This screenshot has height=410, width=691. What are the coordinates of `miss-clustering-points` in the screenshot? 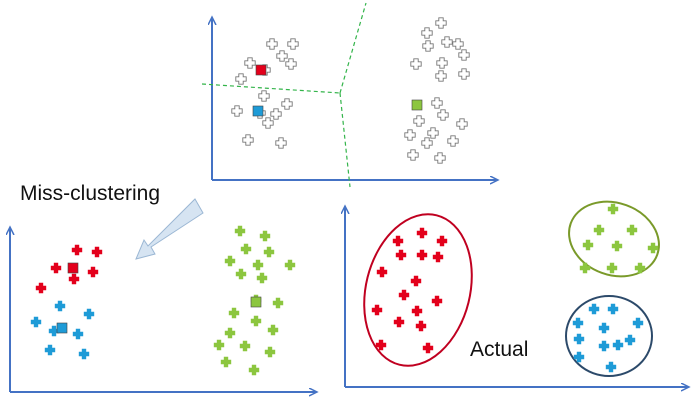 It's located at (163, 300).